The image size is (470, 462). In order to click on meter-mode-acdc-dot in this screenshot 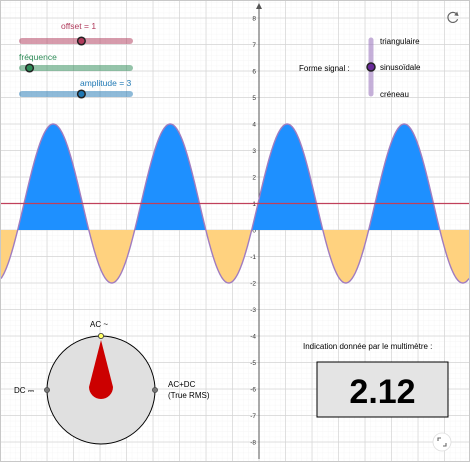, I will do `click(155, 390)`.